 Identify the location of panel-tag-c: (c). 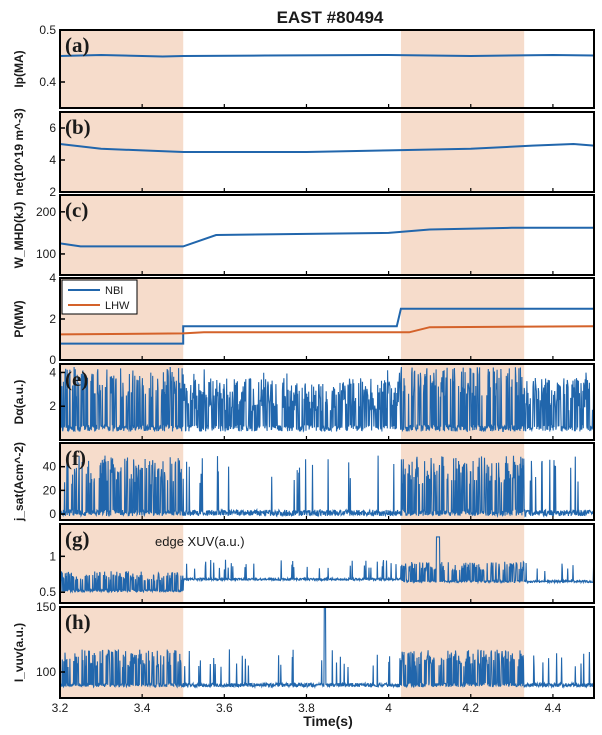
(76, 210).